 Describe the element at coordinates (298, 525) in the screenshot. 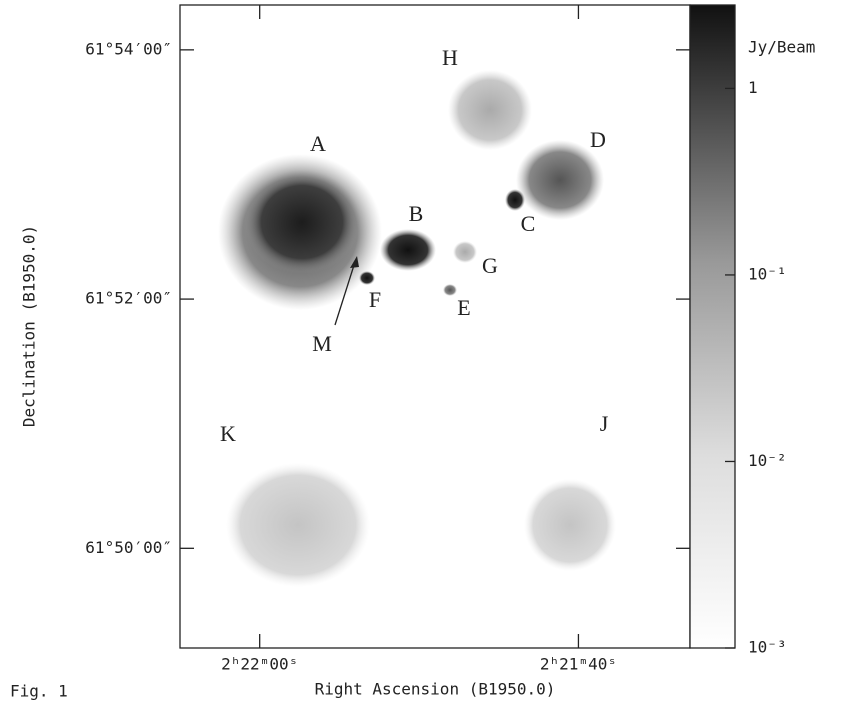

I see `source-k` at that location.